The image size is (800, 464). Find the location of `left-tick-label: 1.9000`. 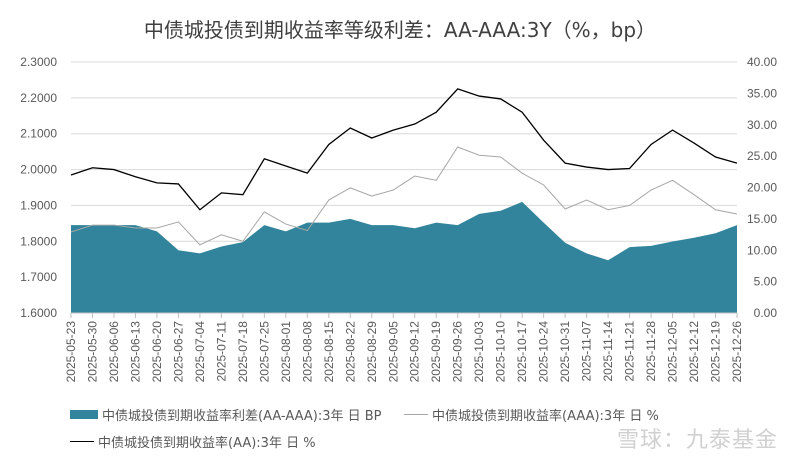

left-tick-label: 1.9000 is located at coordinates (38, 205).